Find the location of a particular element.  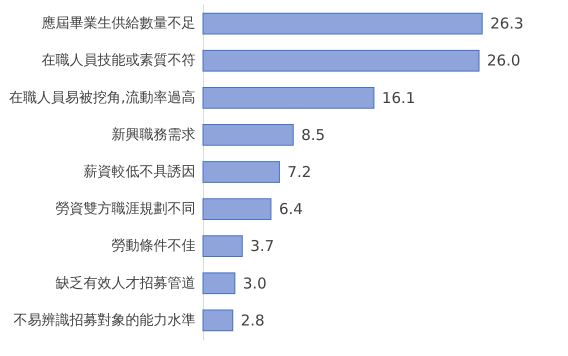

data-label: 6.4 is located at coordinates (290, 209).